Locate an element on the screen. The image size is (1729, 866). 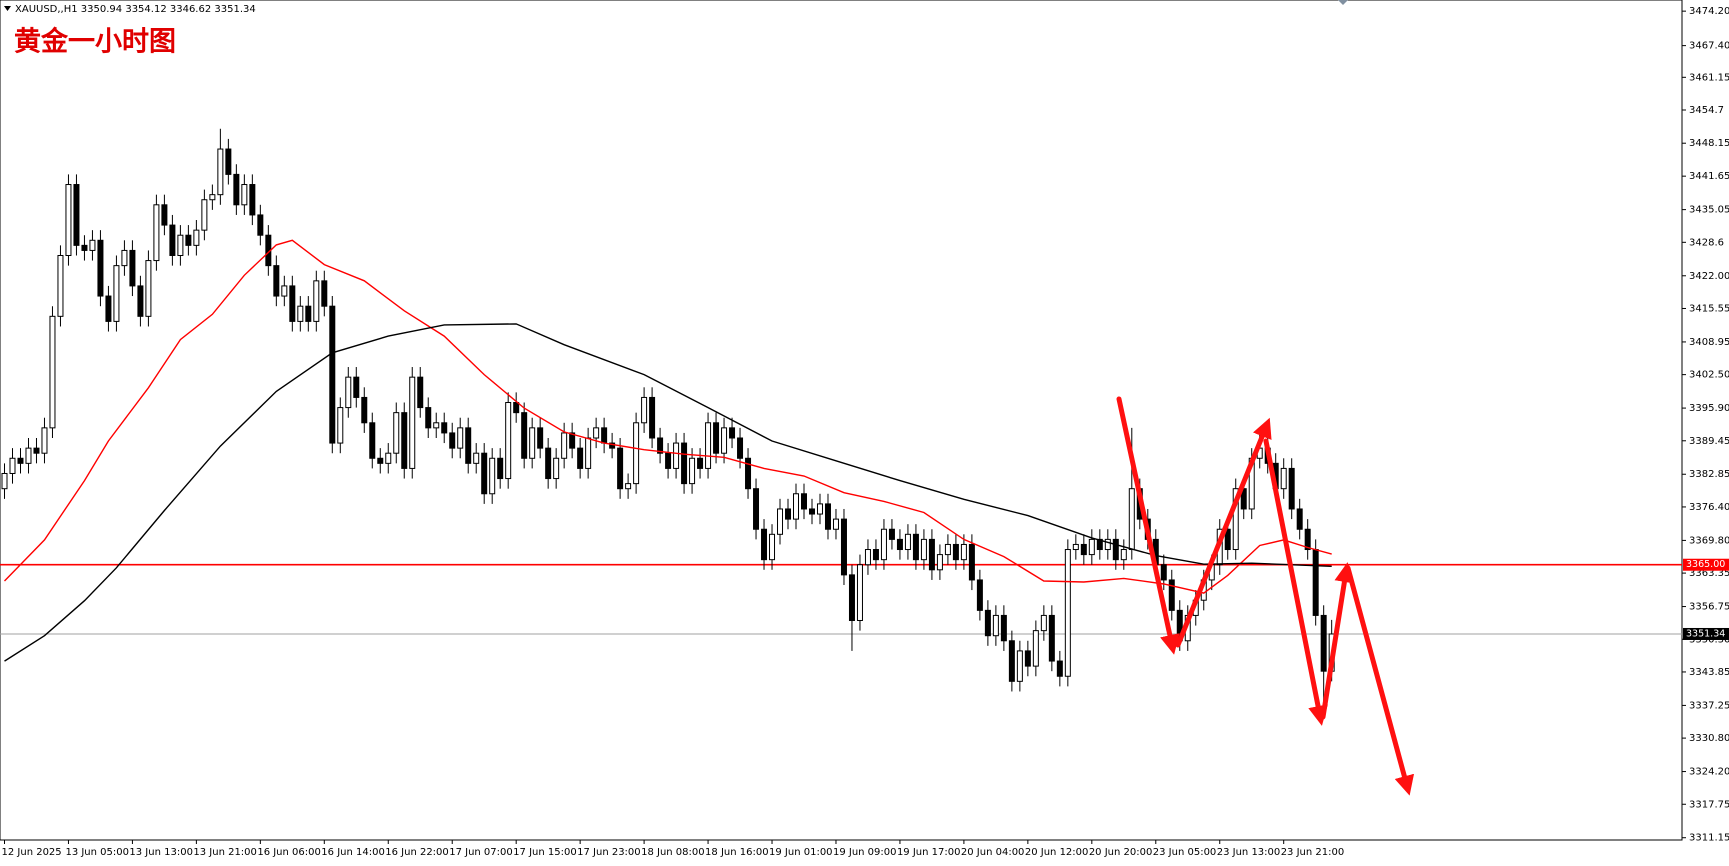
y-tick-label: 3330.80 is located at coordinates (1709, 738).